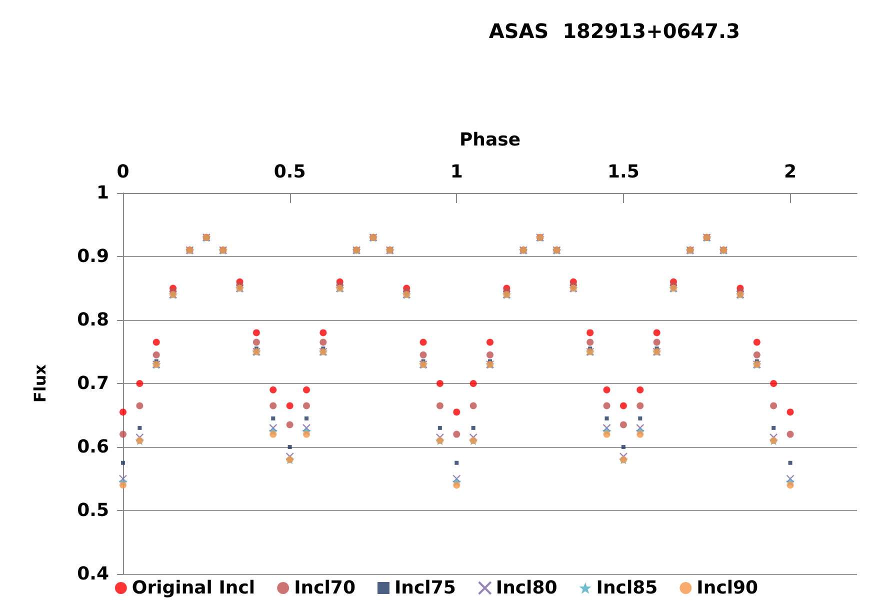 The height and width of the screenshot is (614, 873). I want to click on legend-label: Incl75, so click(425, 588).